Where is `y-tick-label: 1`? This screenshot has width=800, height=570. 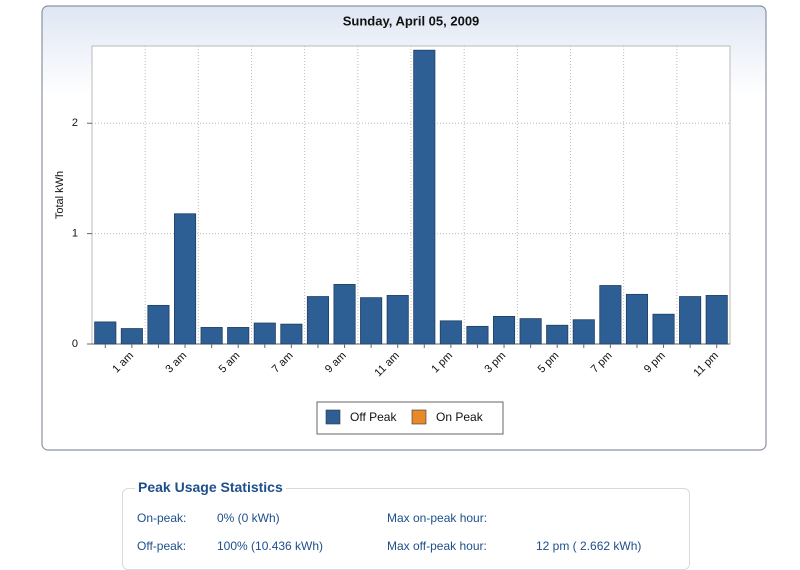
y-tick-label: 1 is located at coordinates (75, 234).